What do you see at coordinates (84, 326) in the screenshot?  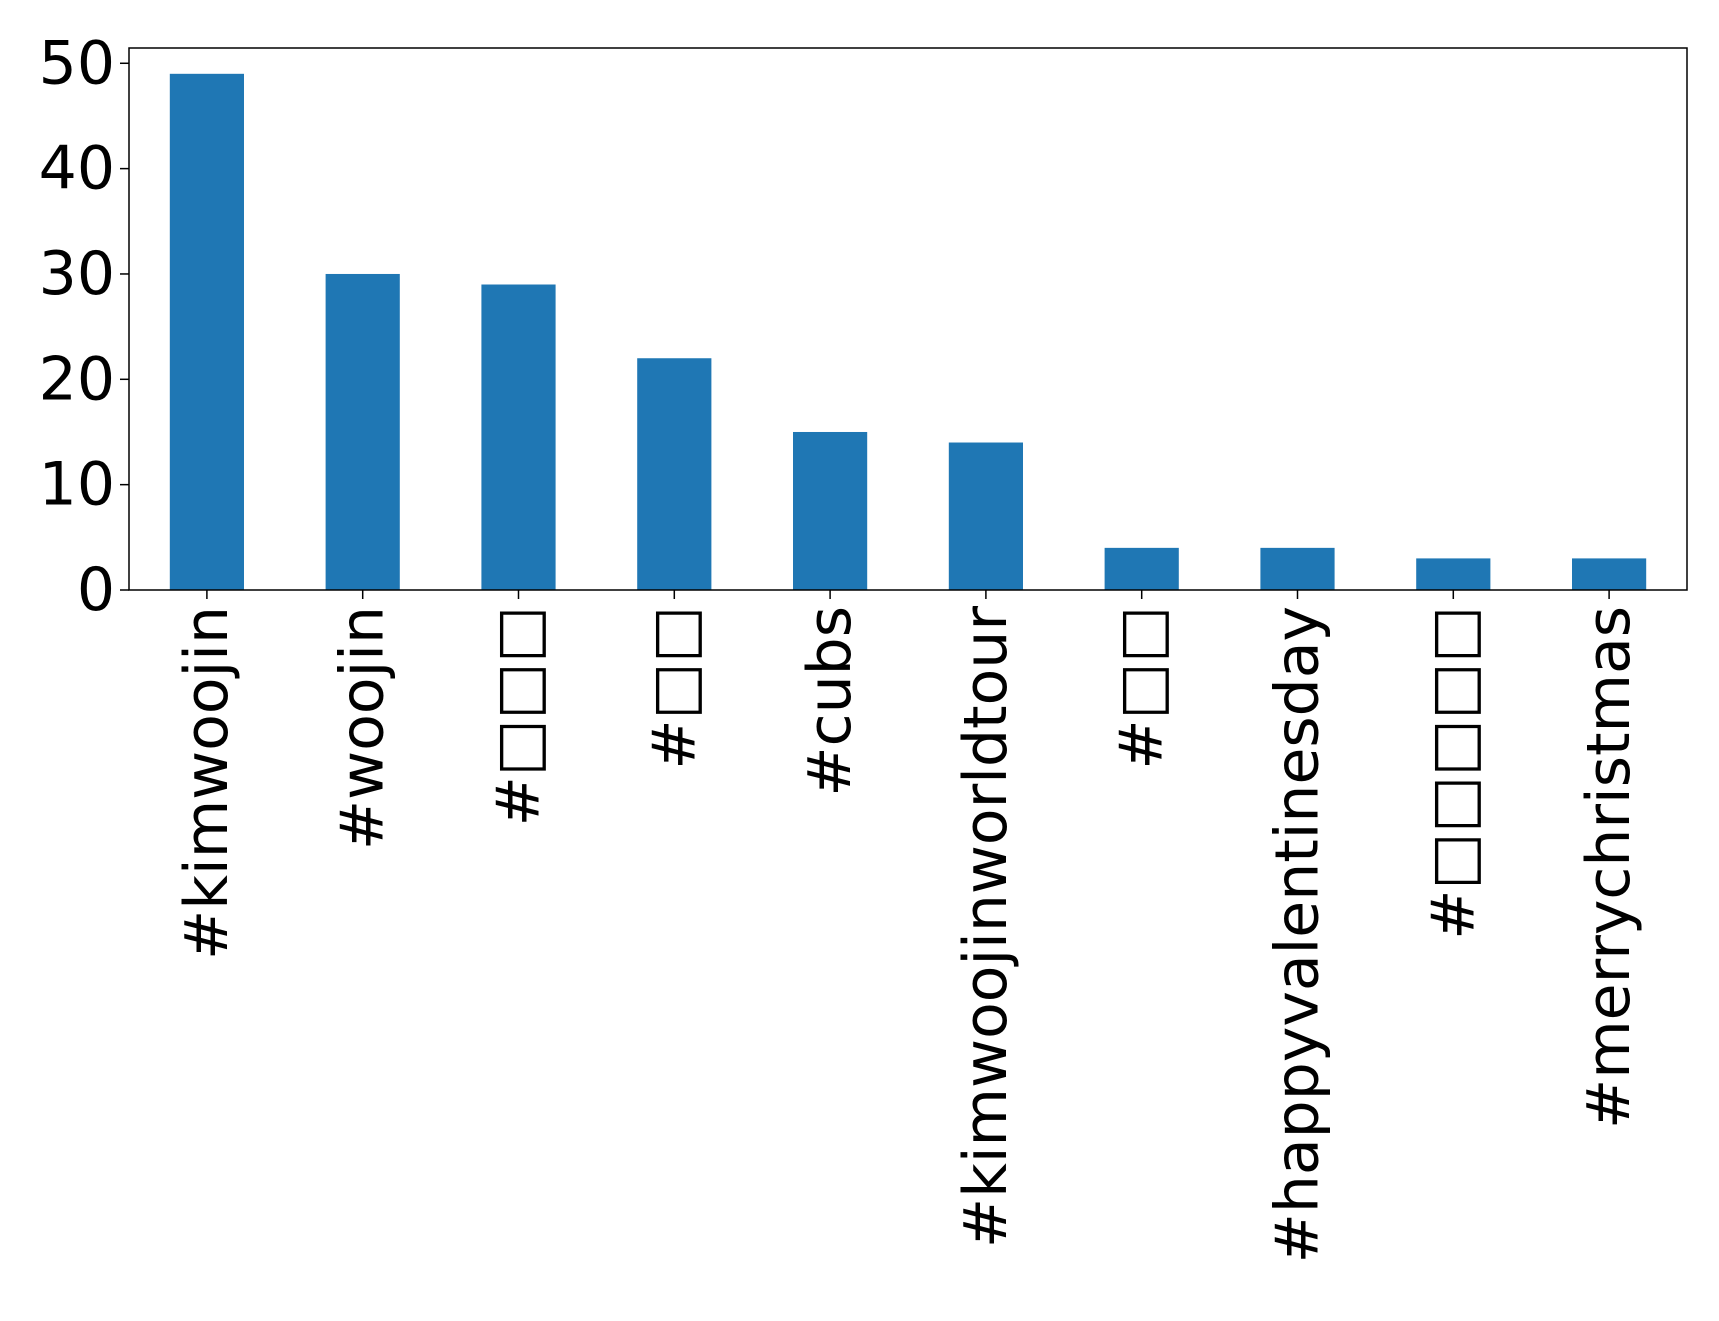 I see `y-axis: 0 10 20 30 40 50` at bounding box center [84, 326].